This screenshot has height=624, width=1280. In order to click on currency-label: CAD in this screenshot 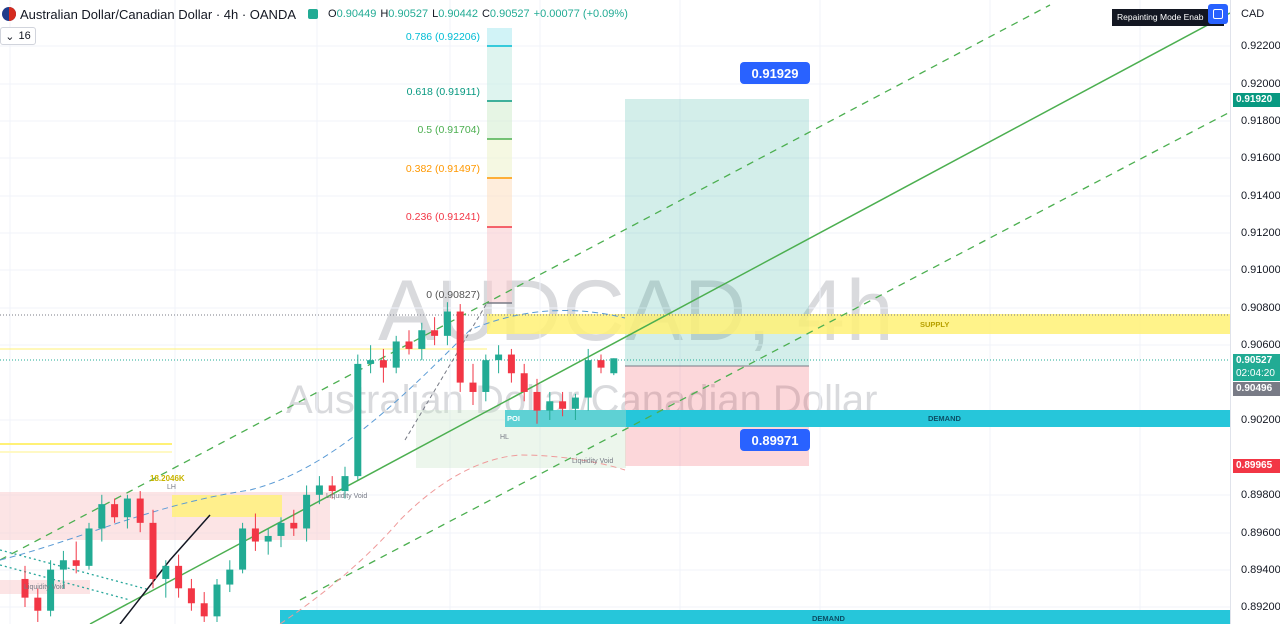, I will do `click(1253, 14)`.